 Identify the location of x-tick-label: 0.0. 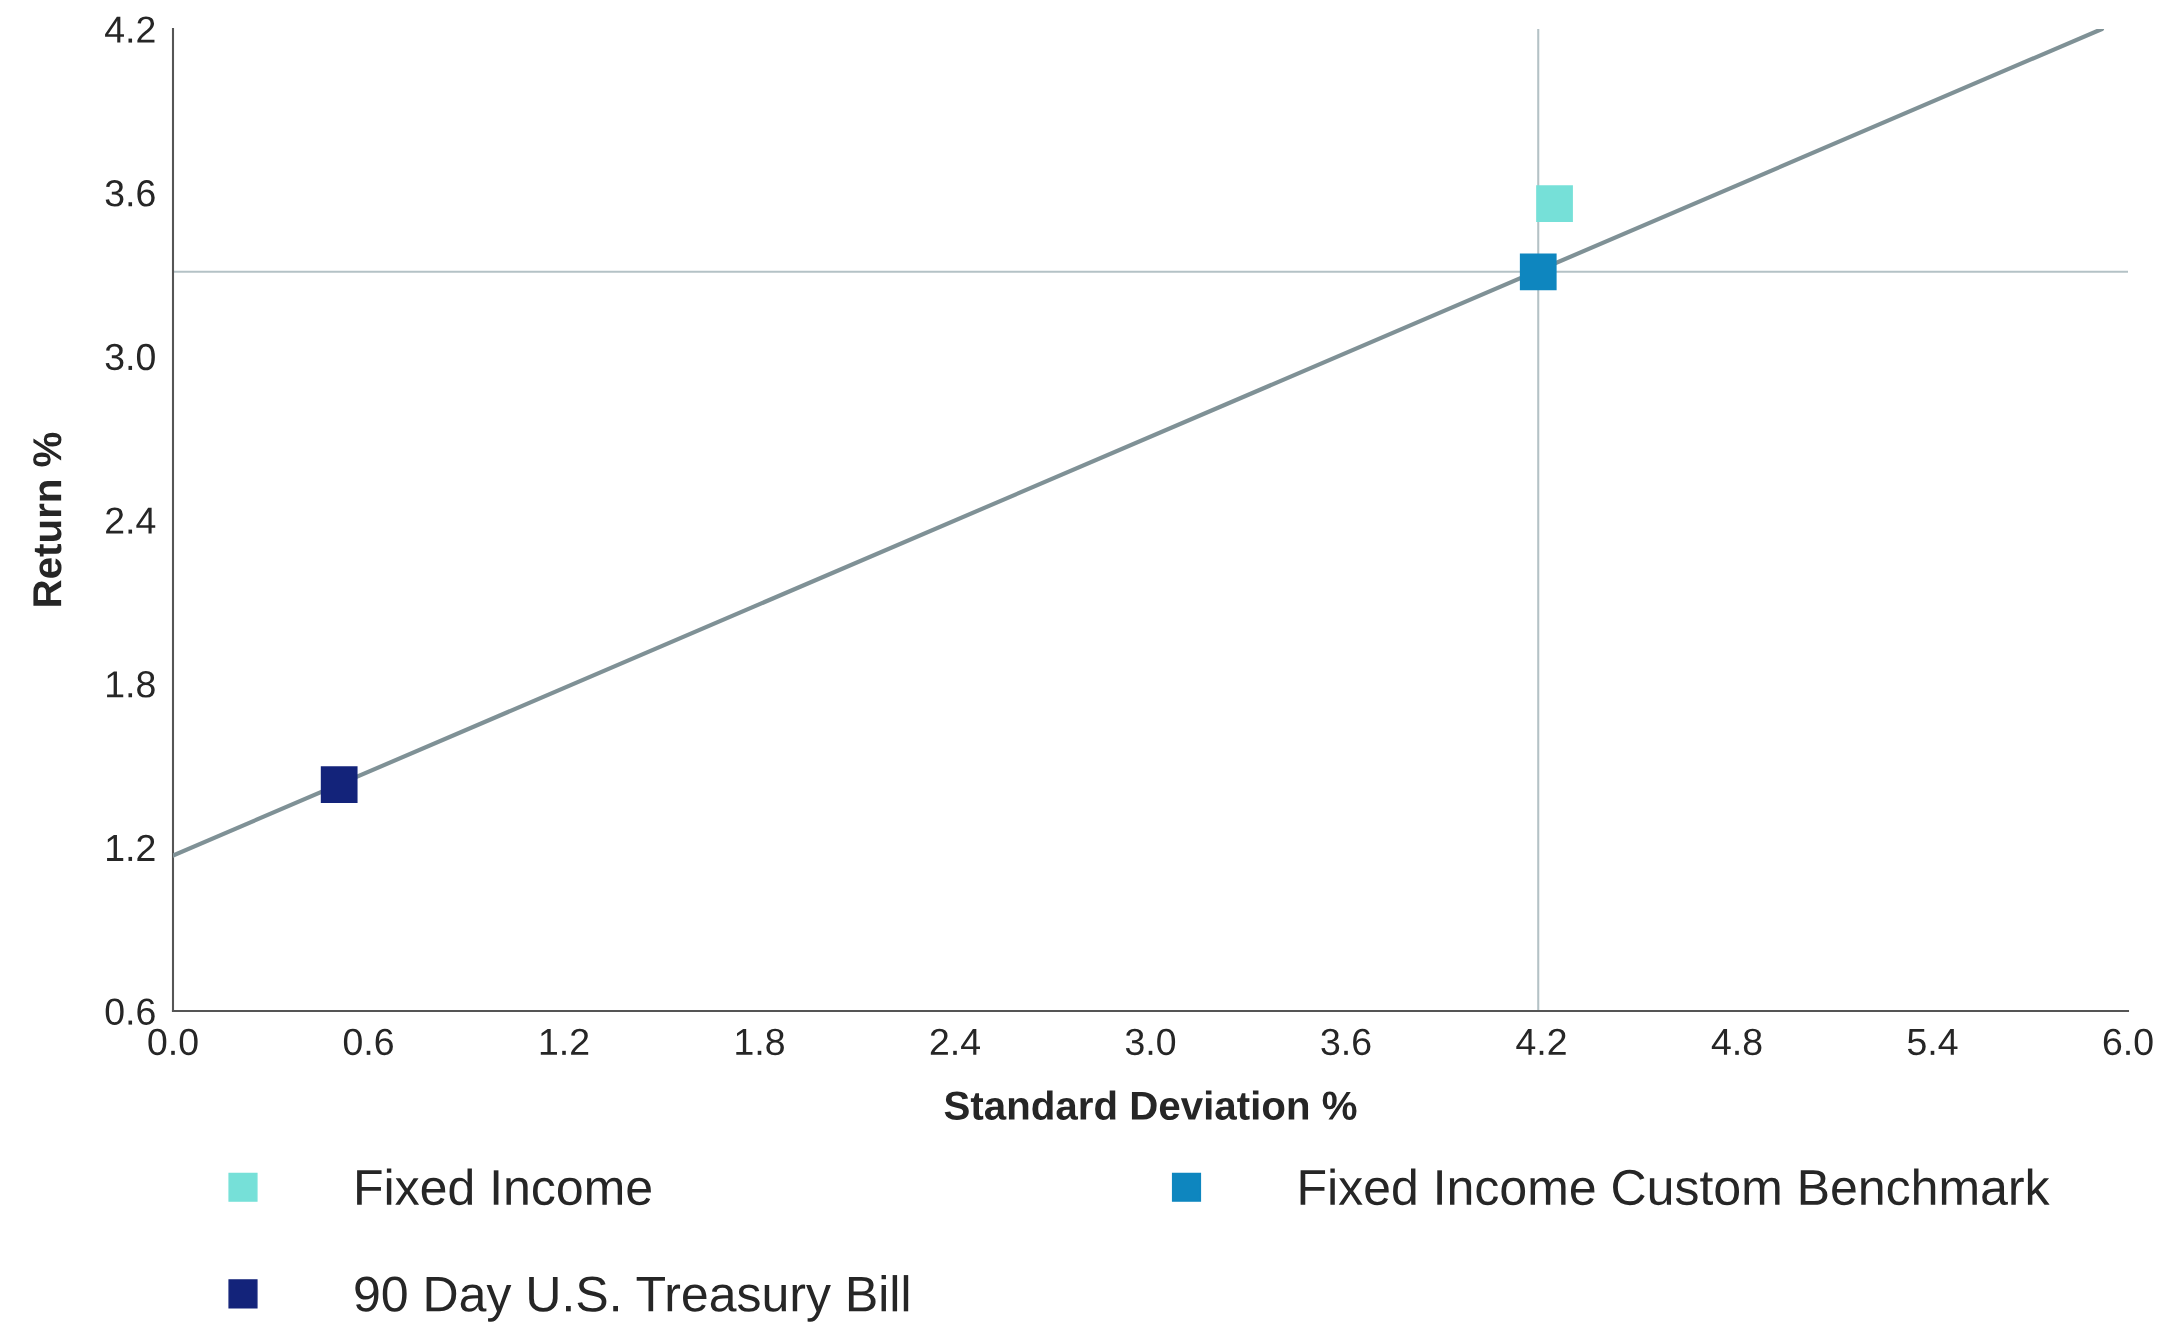
(173, 1042).